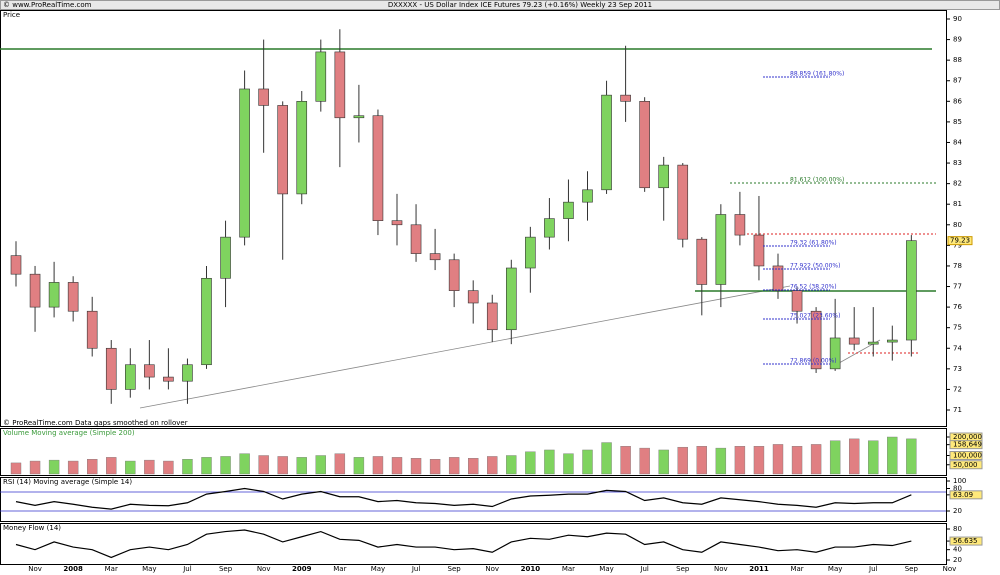  Describe the element at coordinates (463, 498) in the screenshot. I see `rsi-line` at that location.